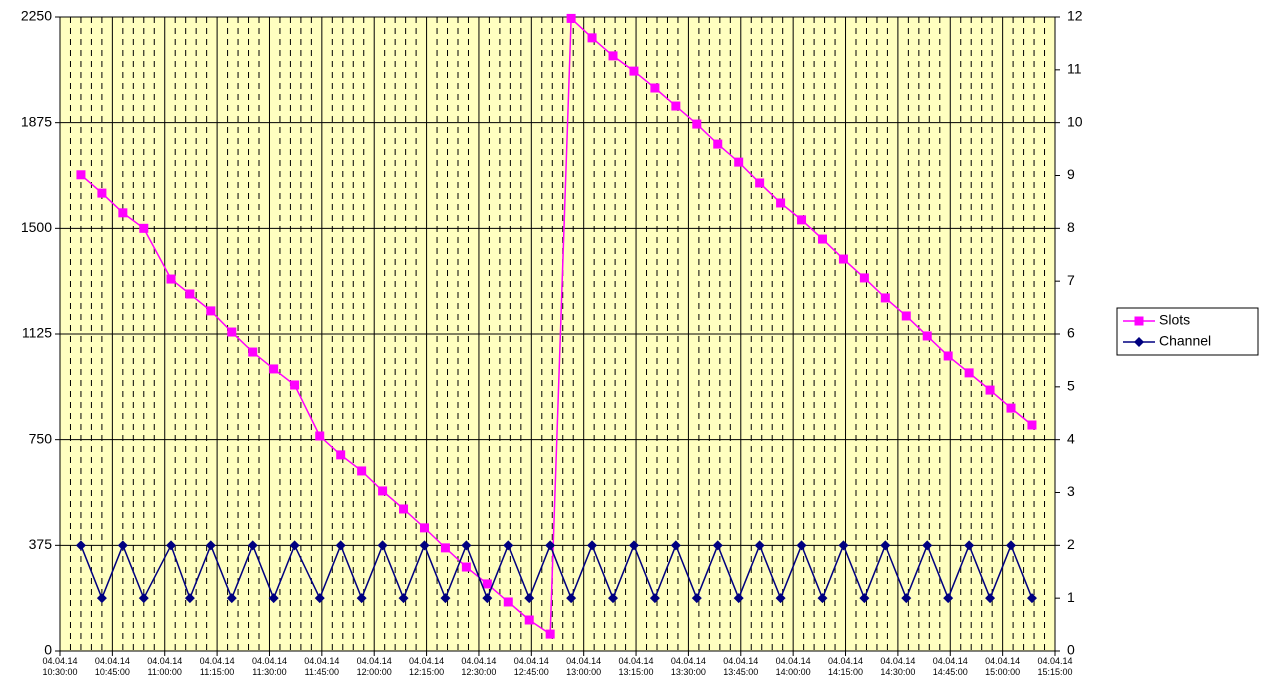  I want to click on y-tick-label: 1875, so click(36, 121).